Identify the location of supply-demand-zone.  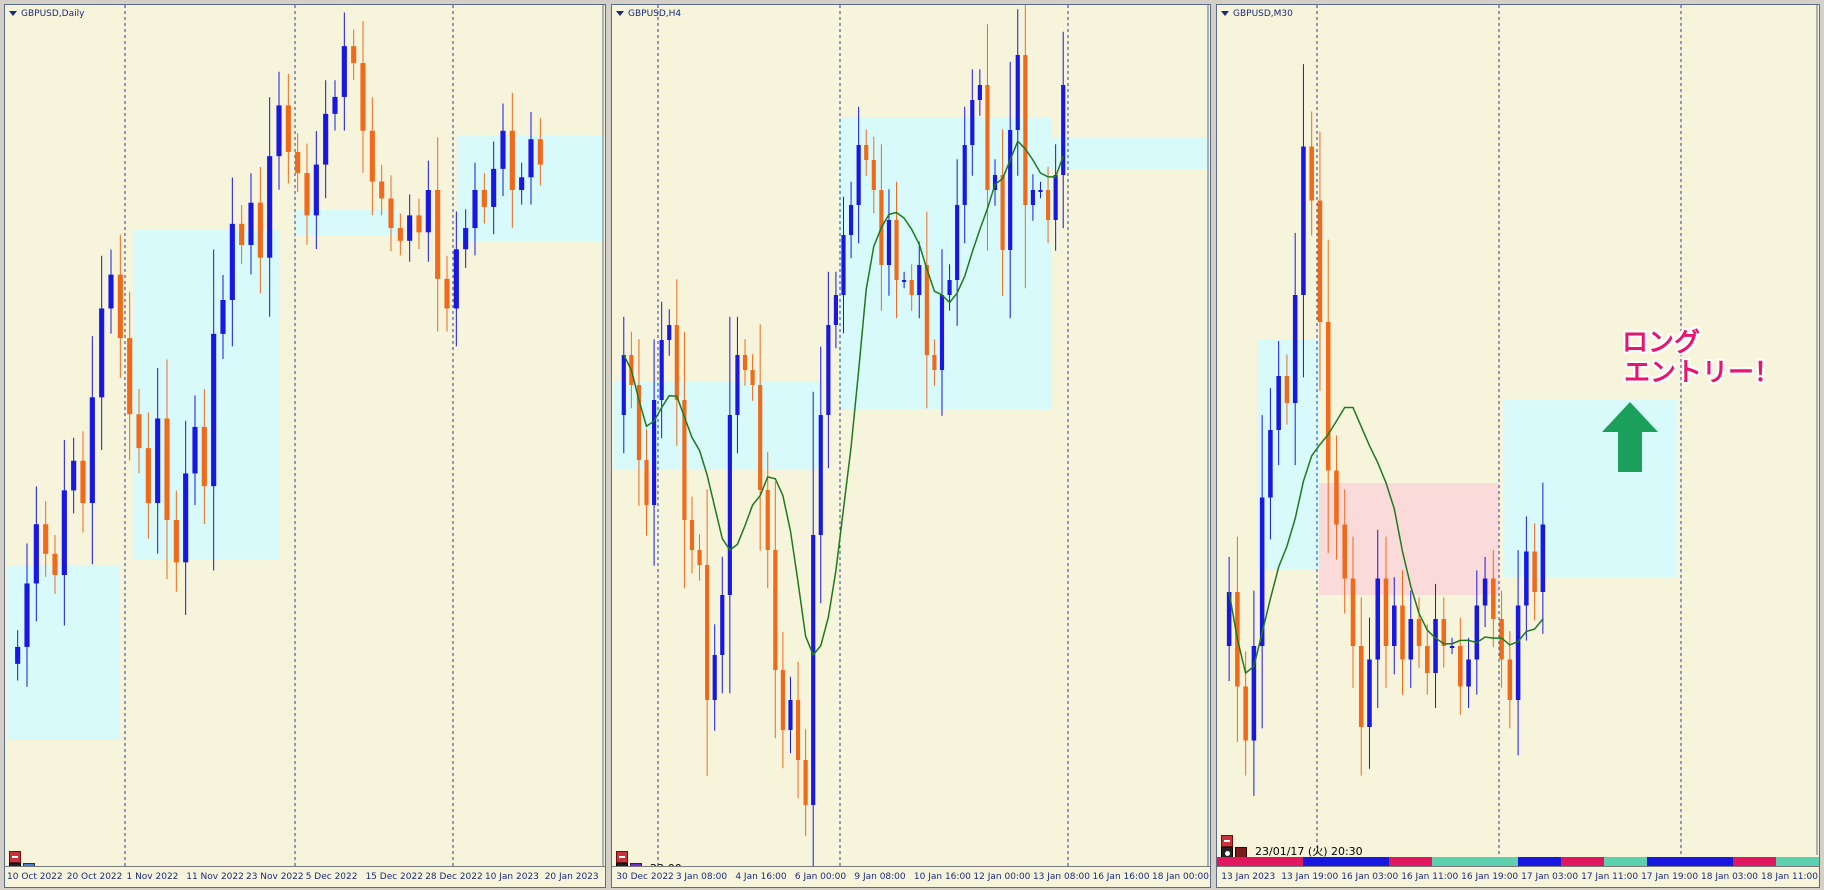
(718, 425).